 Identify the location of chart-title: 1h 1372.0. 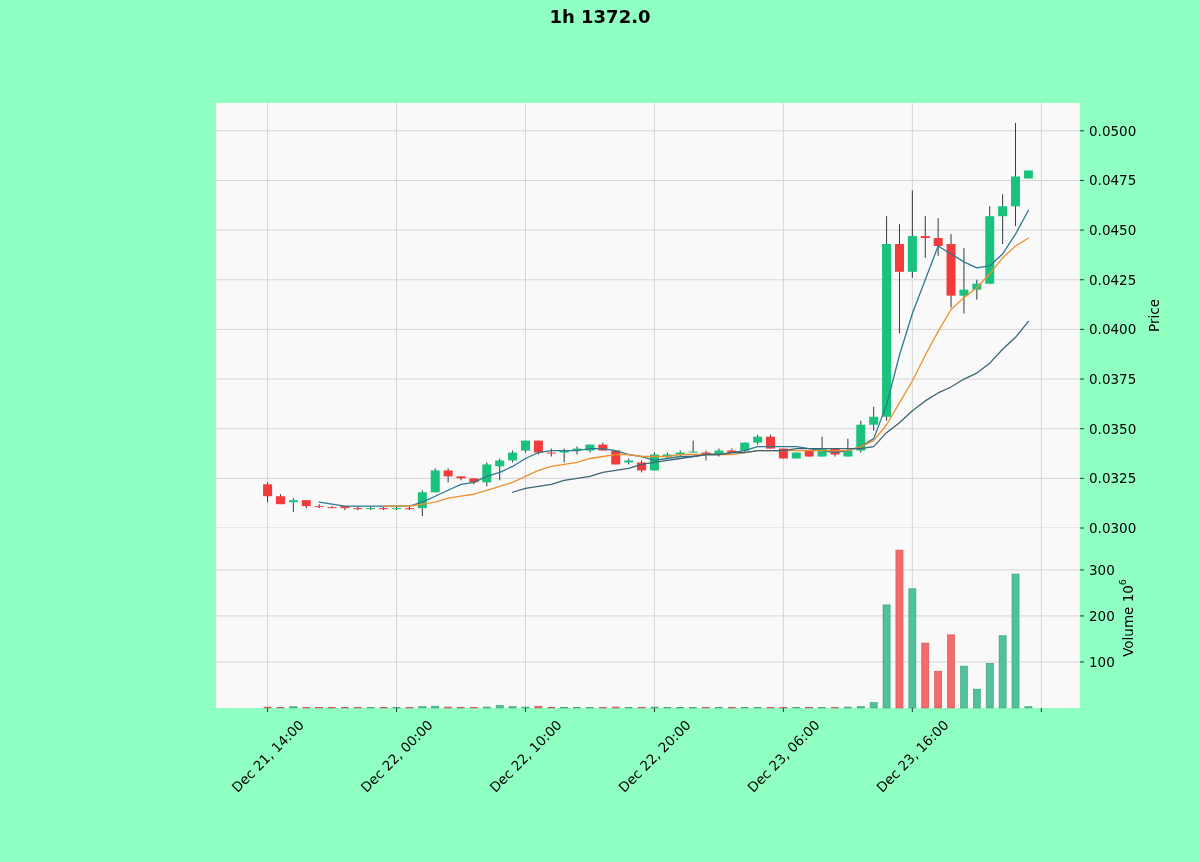
(600, 16).